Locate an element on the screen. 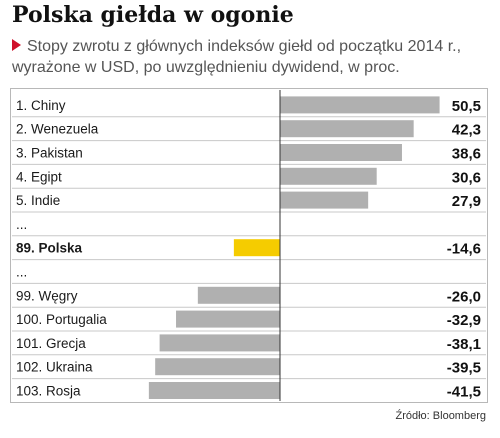 The height and width of the screenshot is (438, 500). row-label-8: 99. Węgry is located at coordinates (47, 295).